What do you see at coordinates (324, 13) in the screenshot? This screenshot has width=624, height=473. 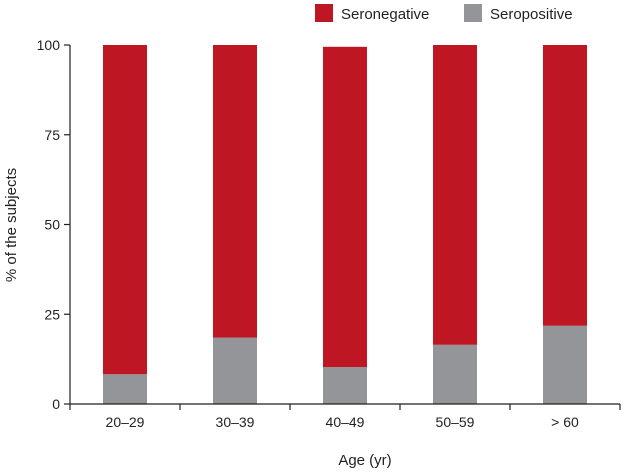 I see `legend-swatch-seronegative` at bounding box center [324, 13].